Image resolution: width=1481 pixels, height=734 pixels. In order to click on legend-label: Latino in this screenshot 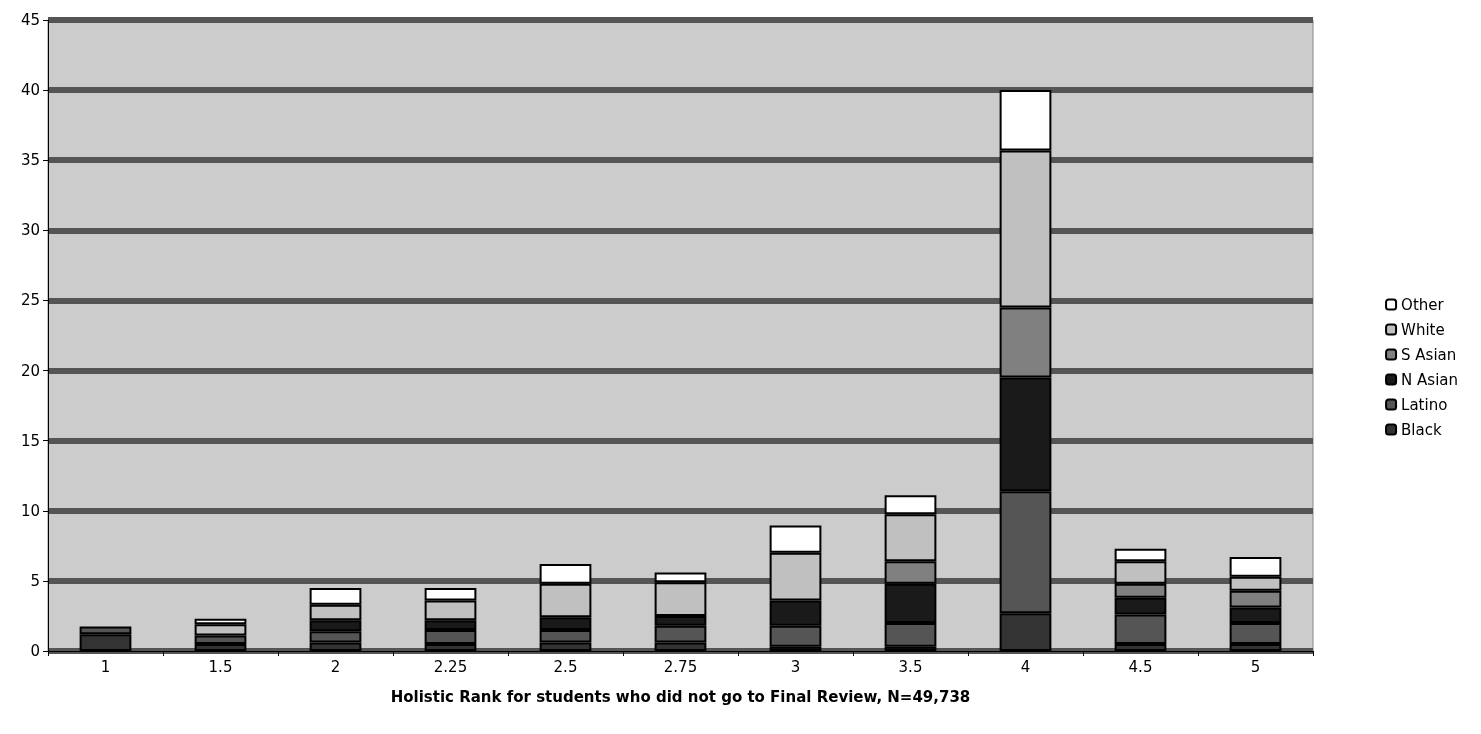, I will do `click(1424, 404)`.